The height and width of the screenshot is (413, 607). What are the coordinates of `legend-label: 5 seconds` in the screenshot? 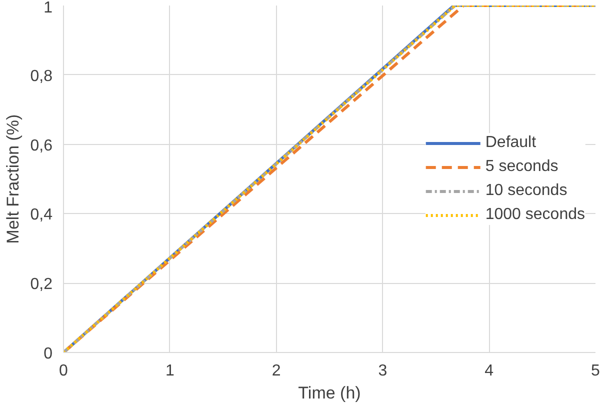 It's located at (521, 167).